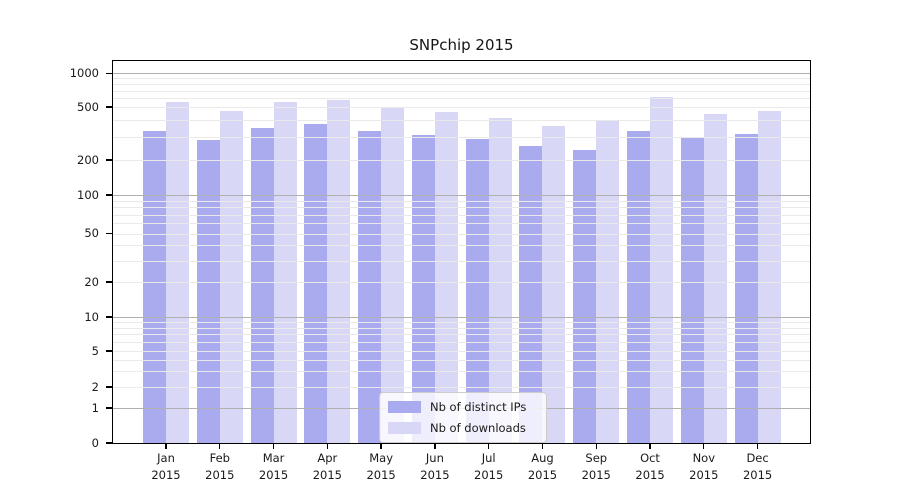 This screenshot has height=500, width=900. What do you see at coordinates (327, 446) in the screenshot?
I see `x-tick-mark-apr` at bounding box center [327, 446].